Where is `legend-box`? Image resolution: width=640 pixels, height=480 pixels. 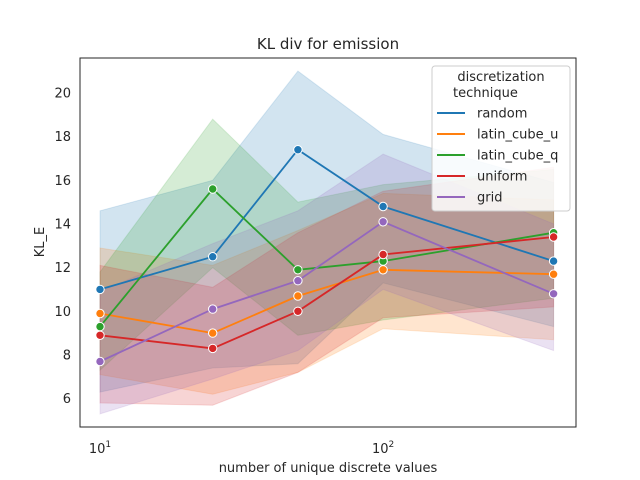
legend-box is located at coordinates (501, 138).